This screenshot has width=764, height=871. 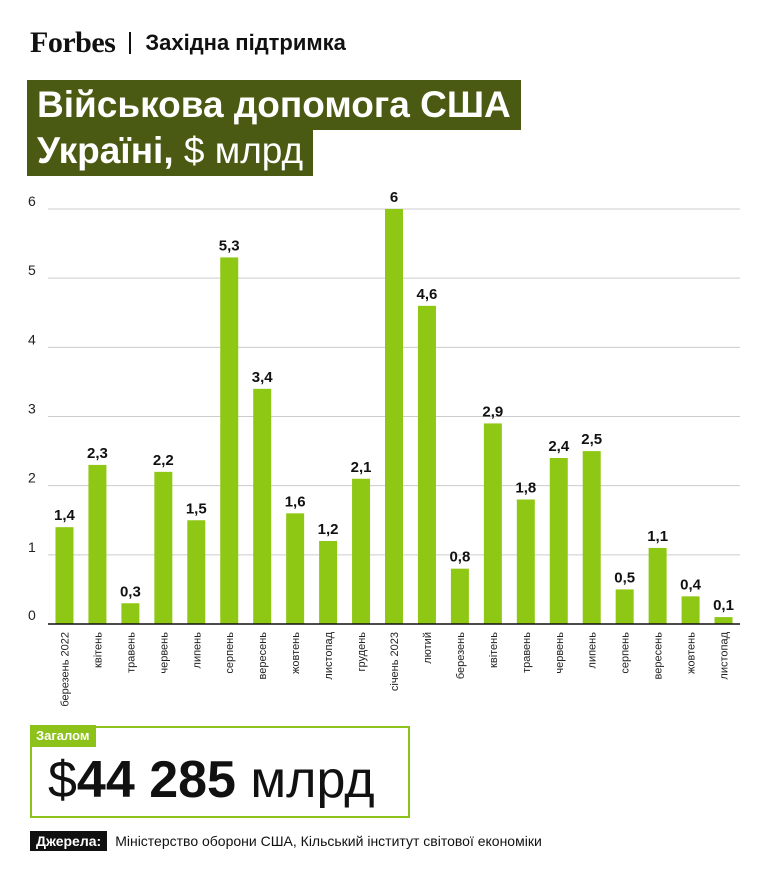 I want to click on data-label: 0,1, so click(x=723, y=605).